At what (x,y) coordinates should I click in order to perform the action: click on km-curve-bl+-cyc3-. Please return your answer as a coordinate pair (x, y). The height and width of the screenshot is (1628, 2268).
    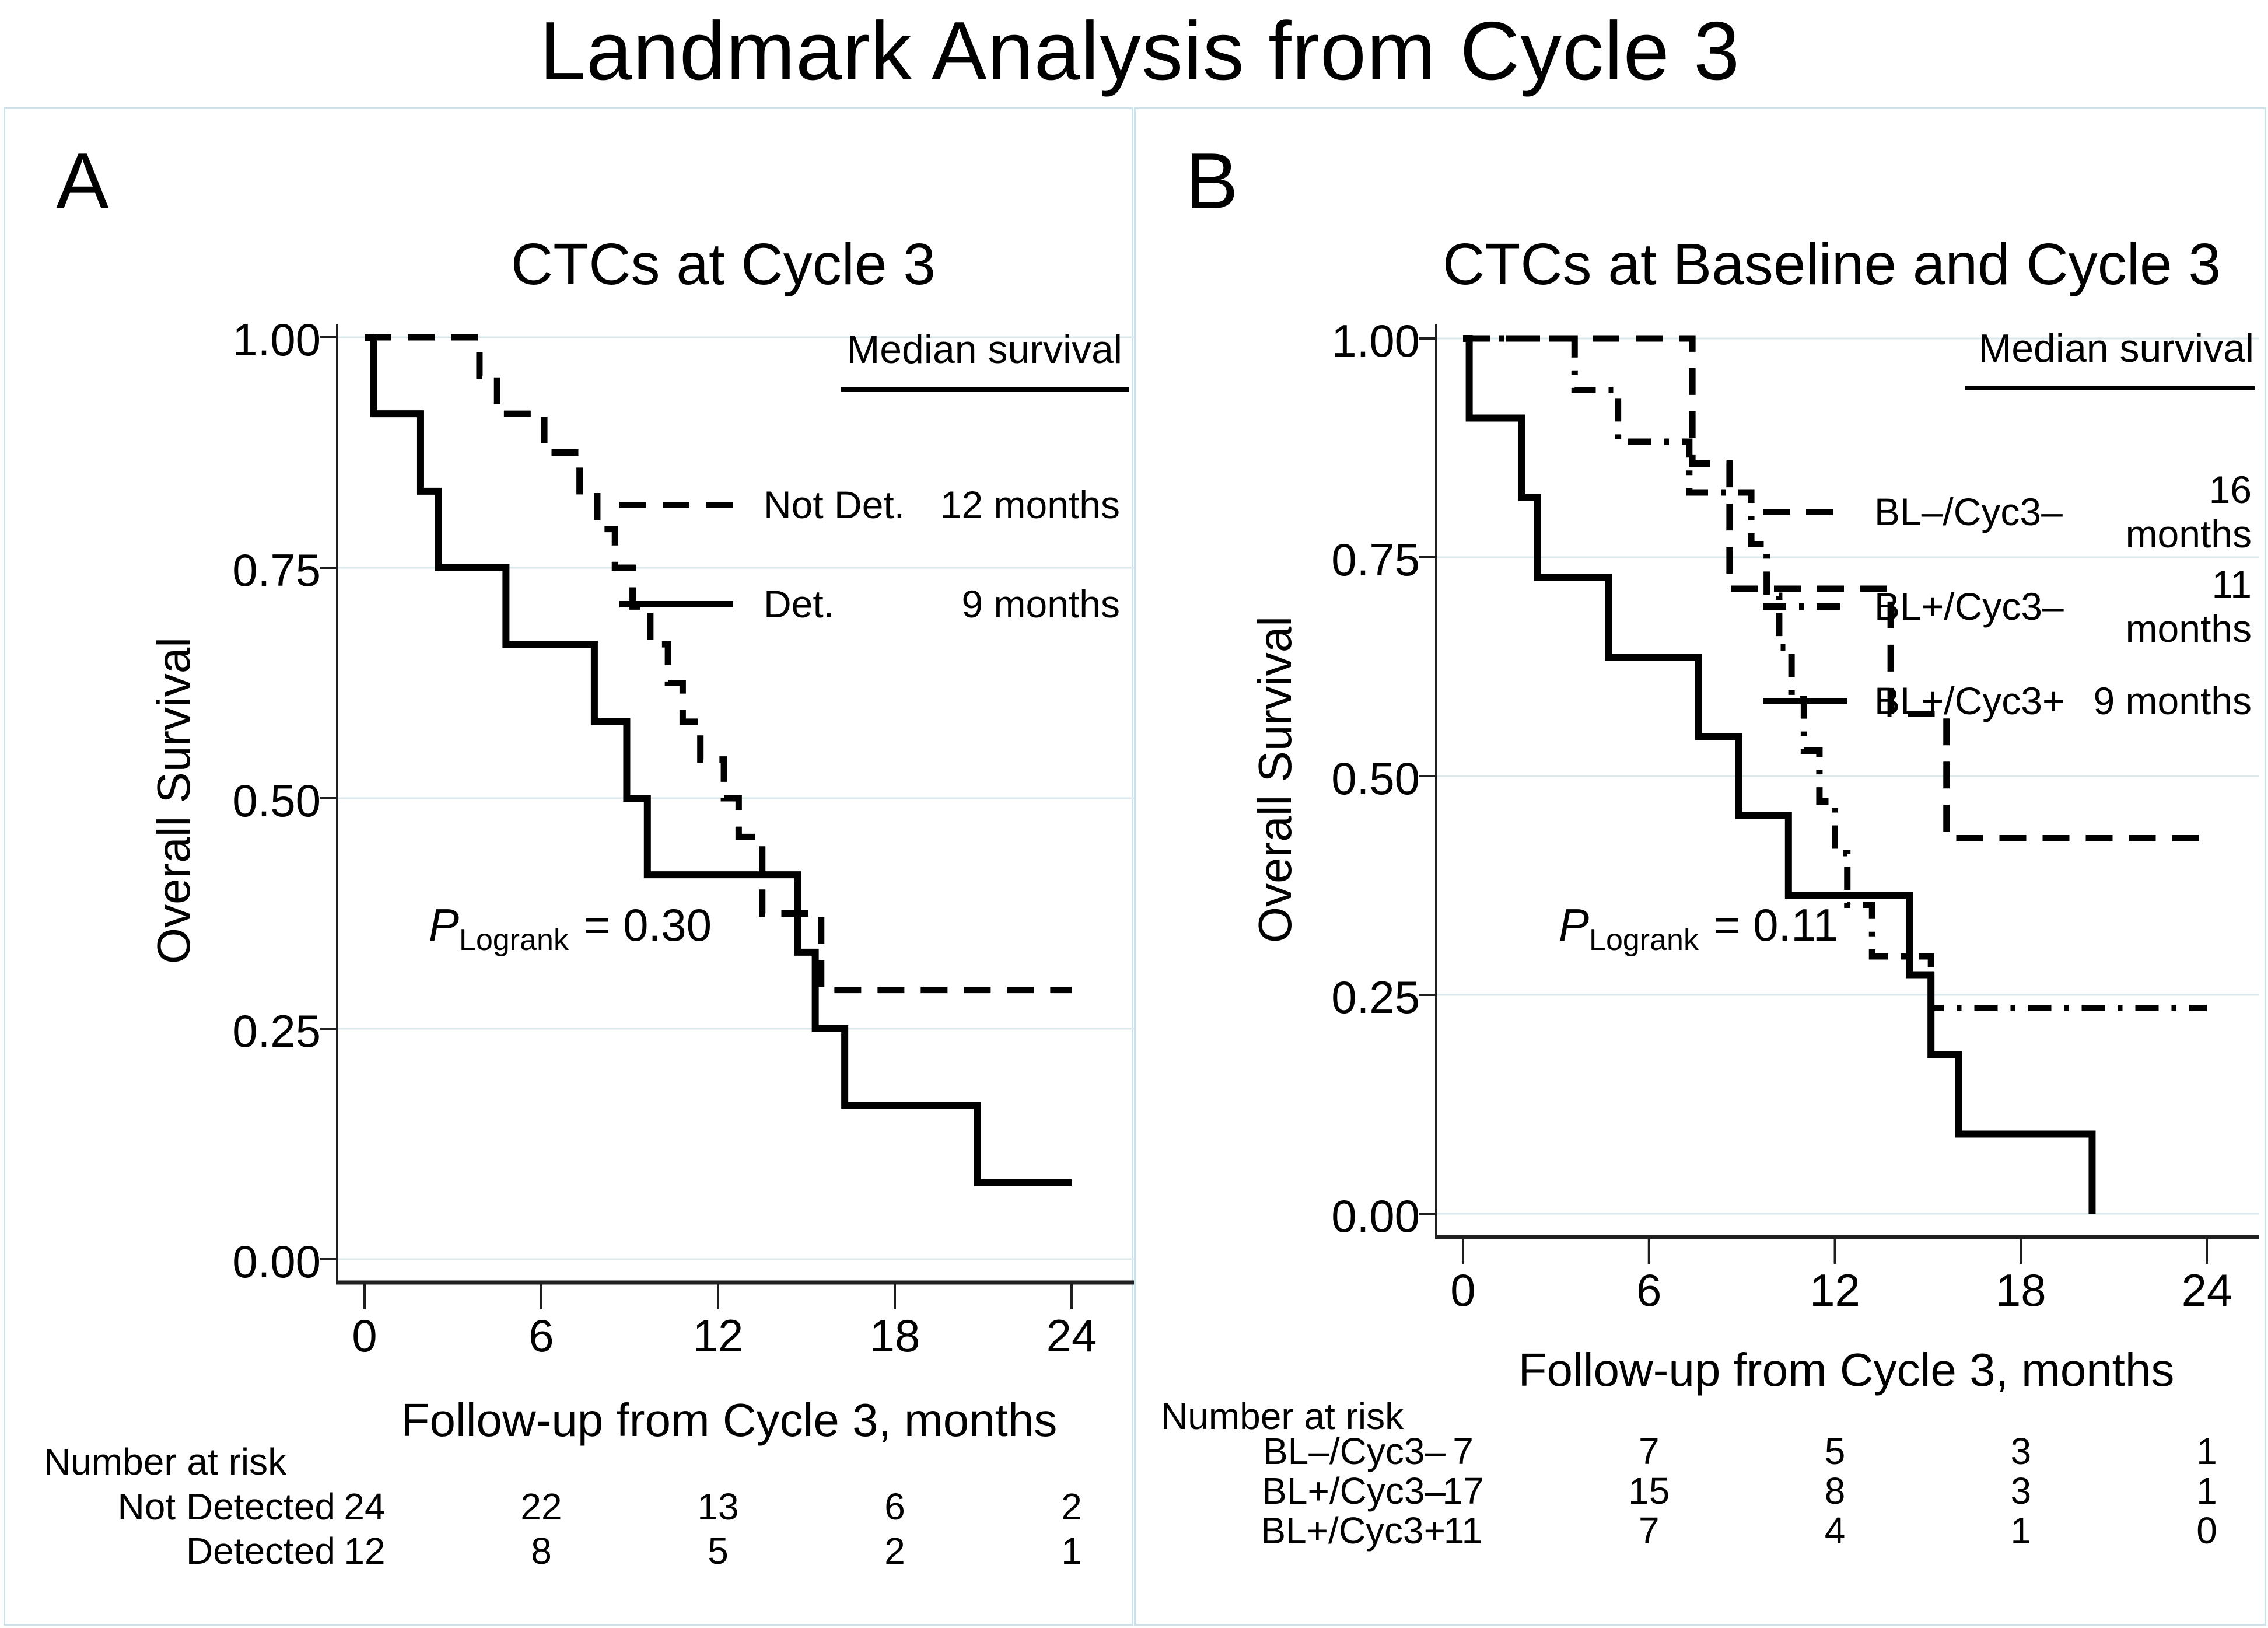
    Looking at the image, I should click on (1835, 673).